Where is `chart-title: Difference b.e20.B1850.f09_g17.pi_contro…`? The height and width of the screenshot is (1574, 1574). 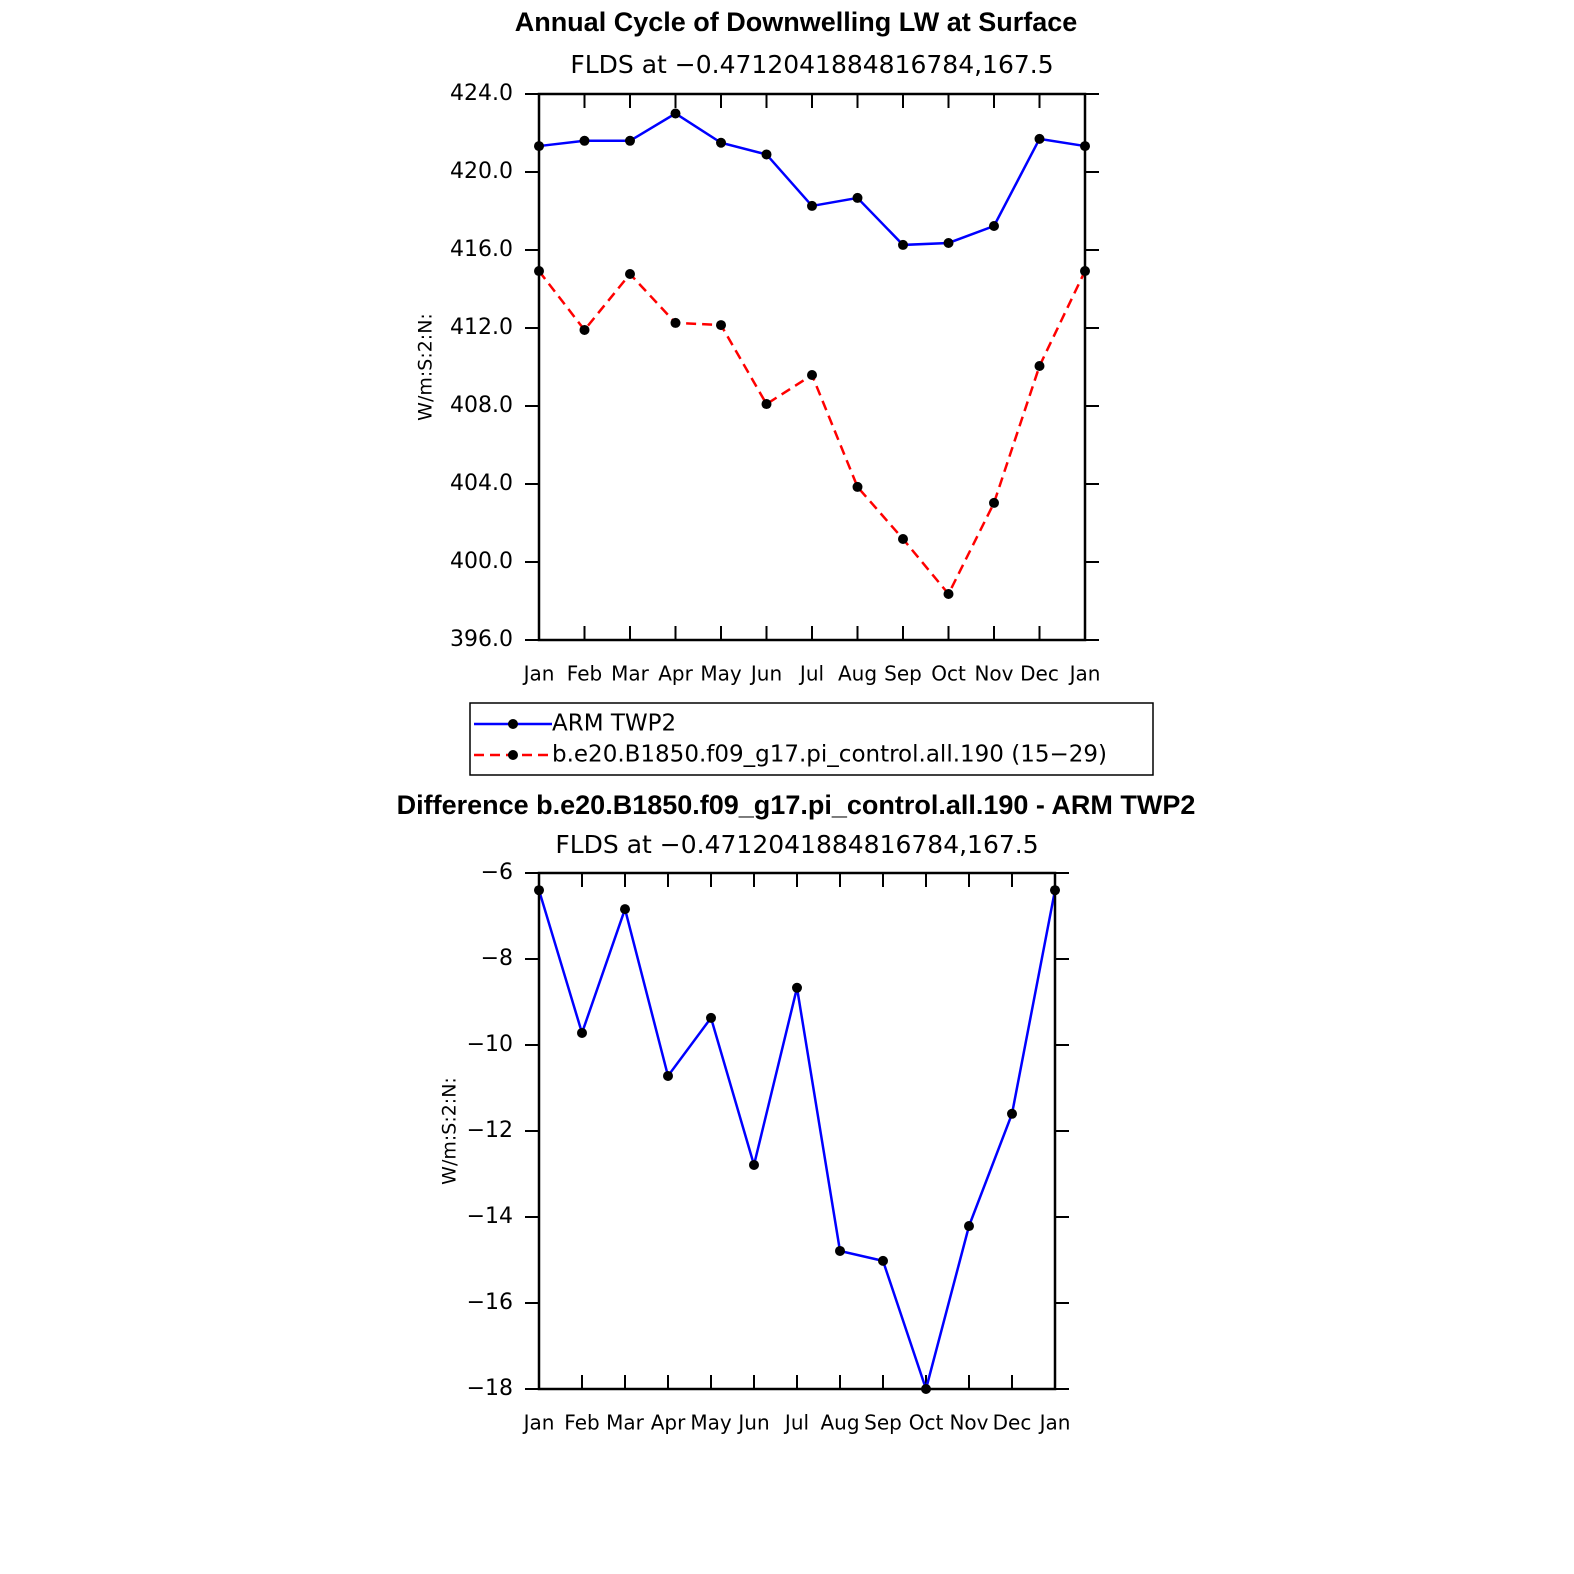
chart-title: Difference b.e20.B1850.f09_g17.pi_contro… is located at coordinates (796, 805).